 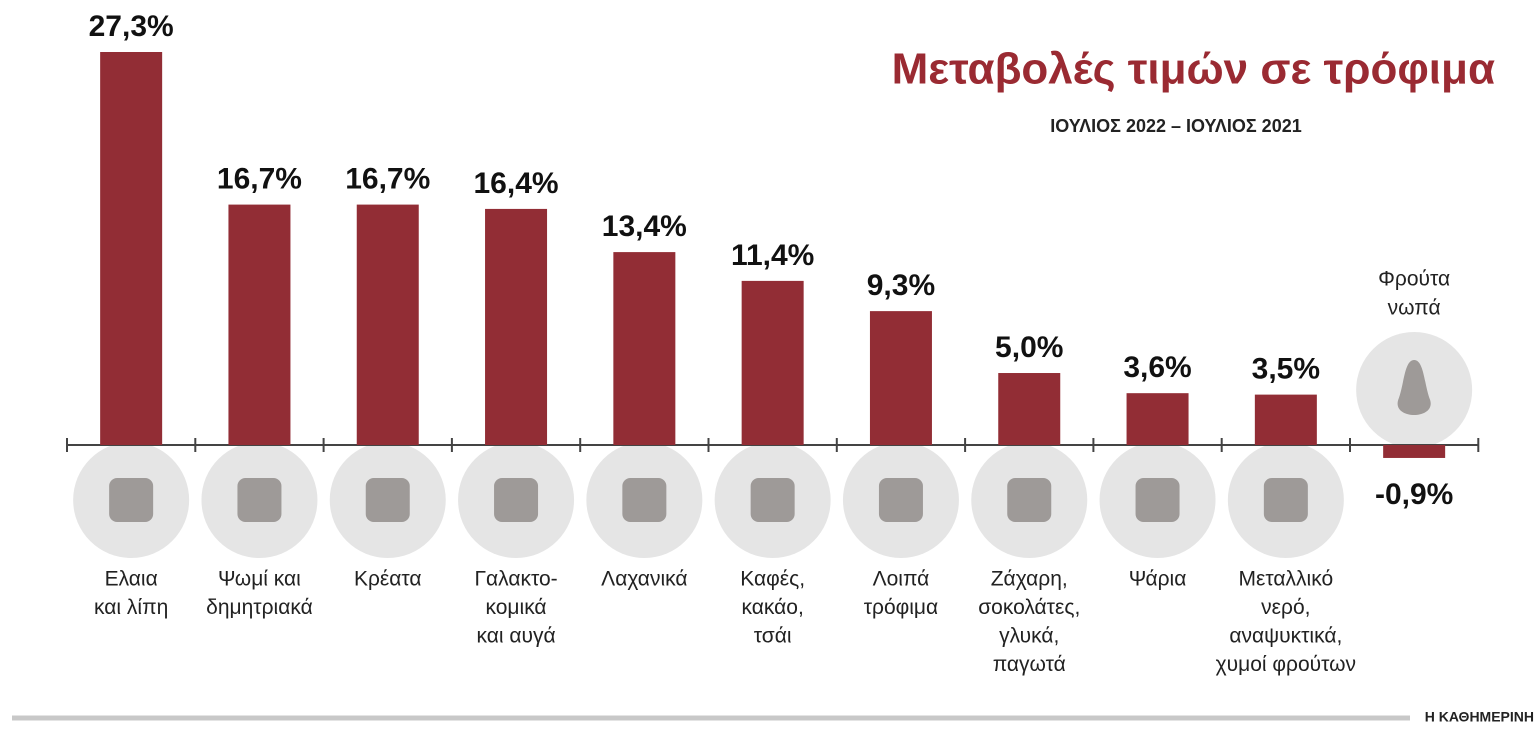 I want to click on category-label: Μεταλλικό, so click(x=1286, y=579).